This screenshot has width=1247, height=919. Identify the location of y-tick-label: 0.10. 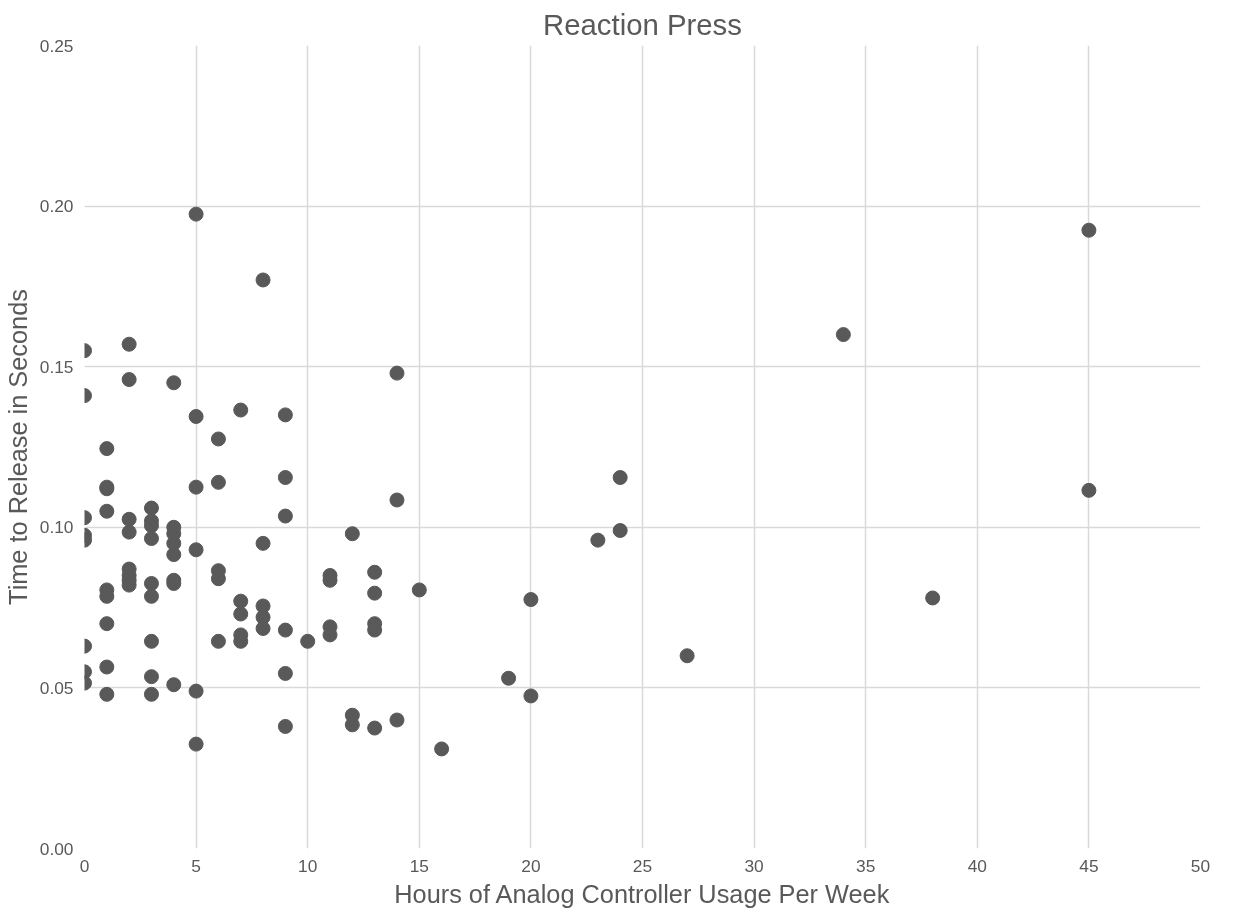
(56, 527).